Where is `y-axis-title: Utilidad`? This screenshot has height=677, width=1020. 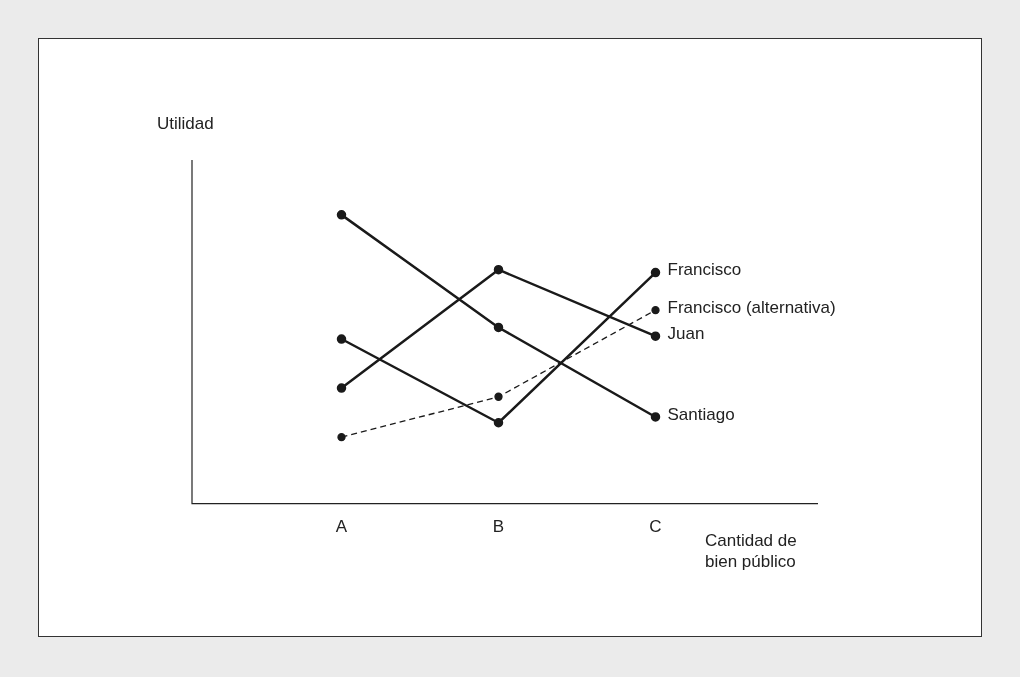
y-axis-title: Utilidad is located at coordinates (185, 123).